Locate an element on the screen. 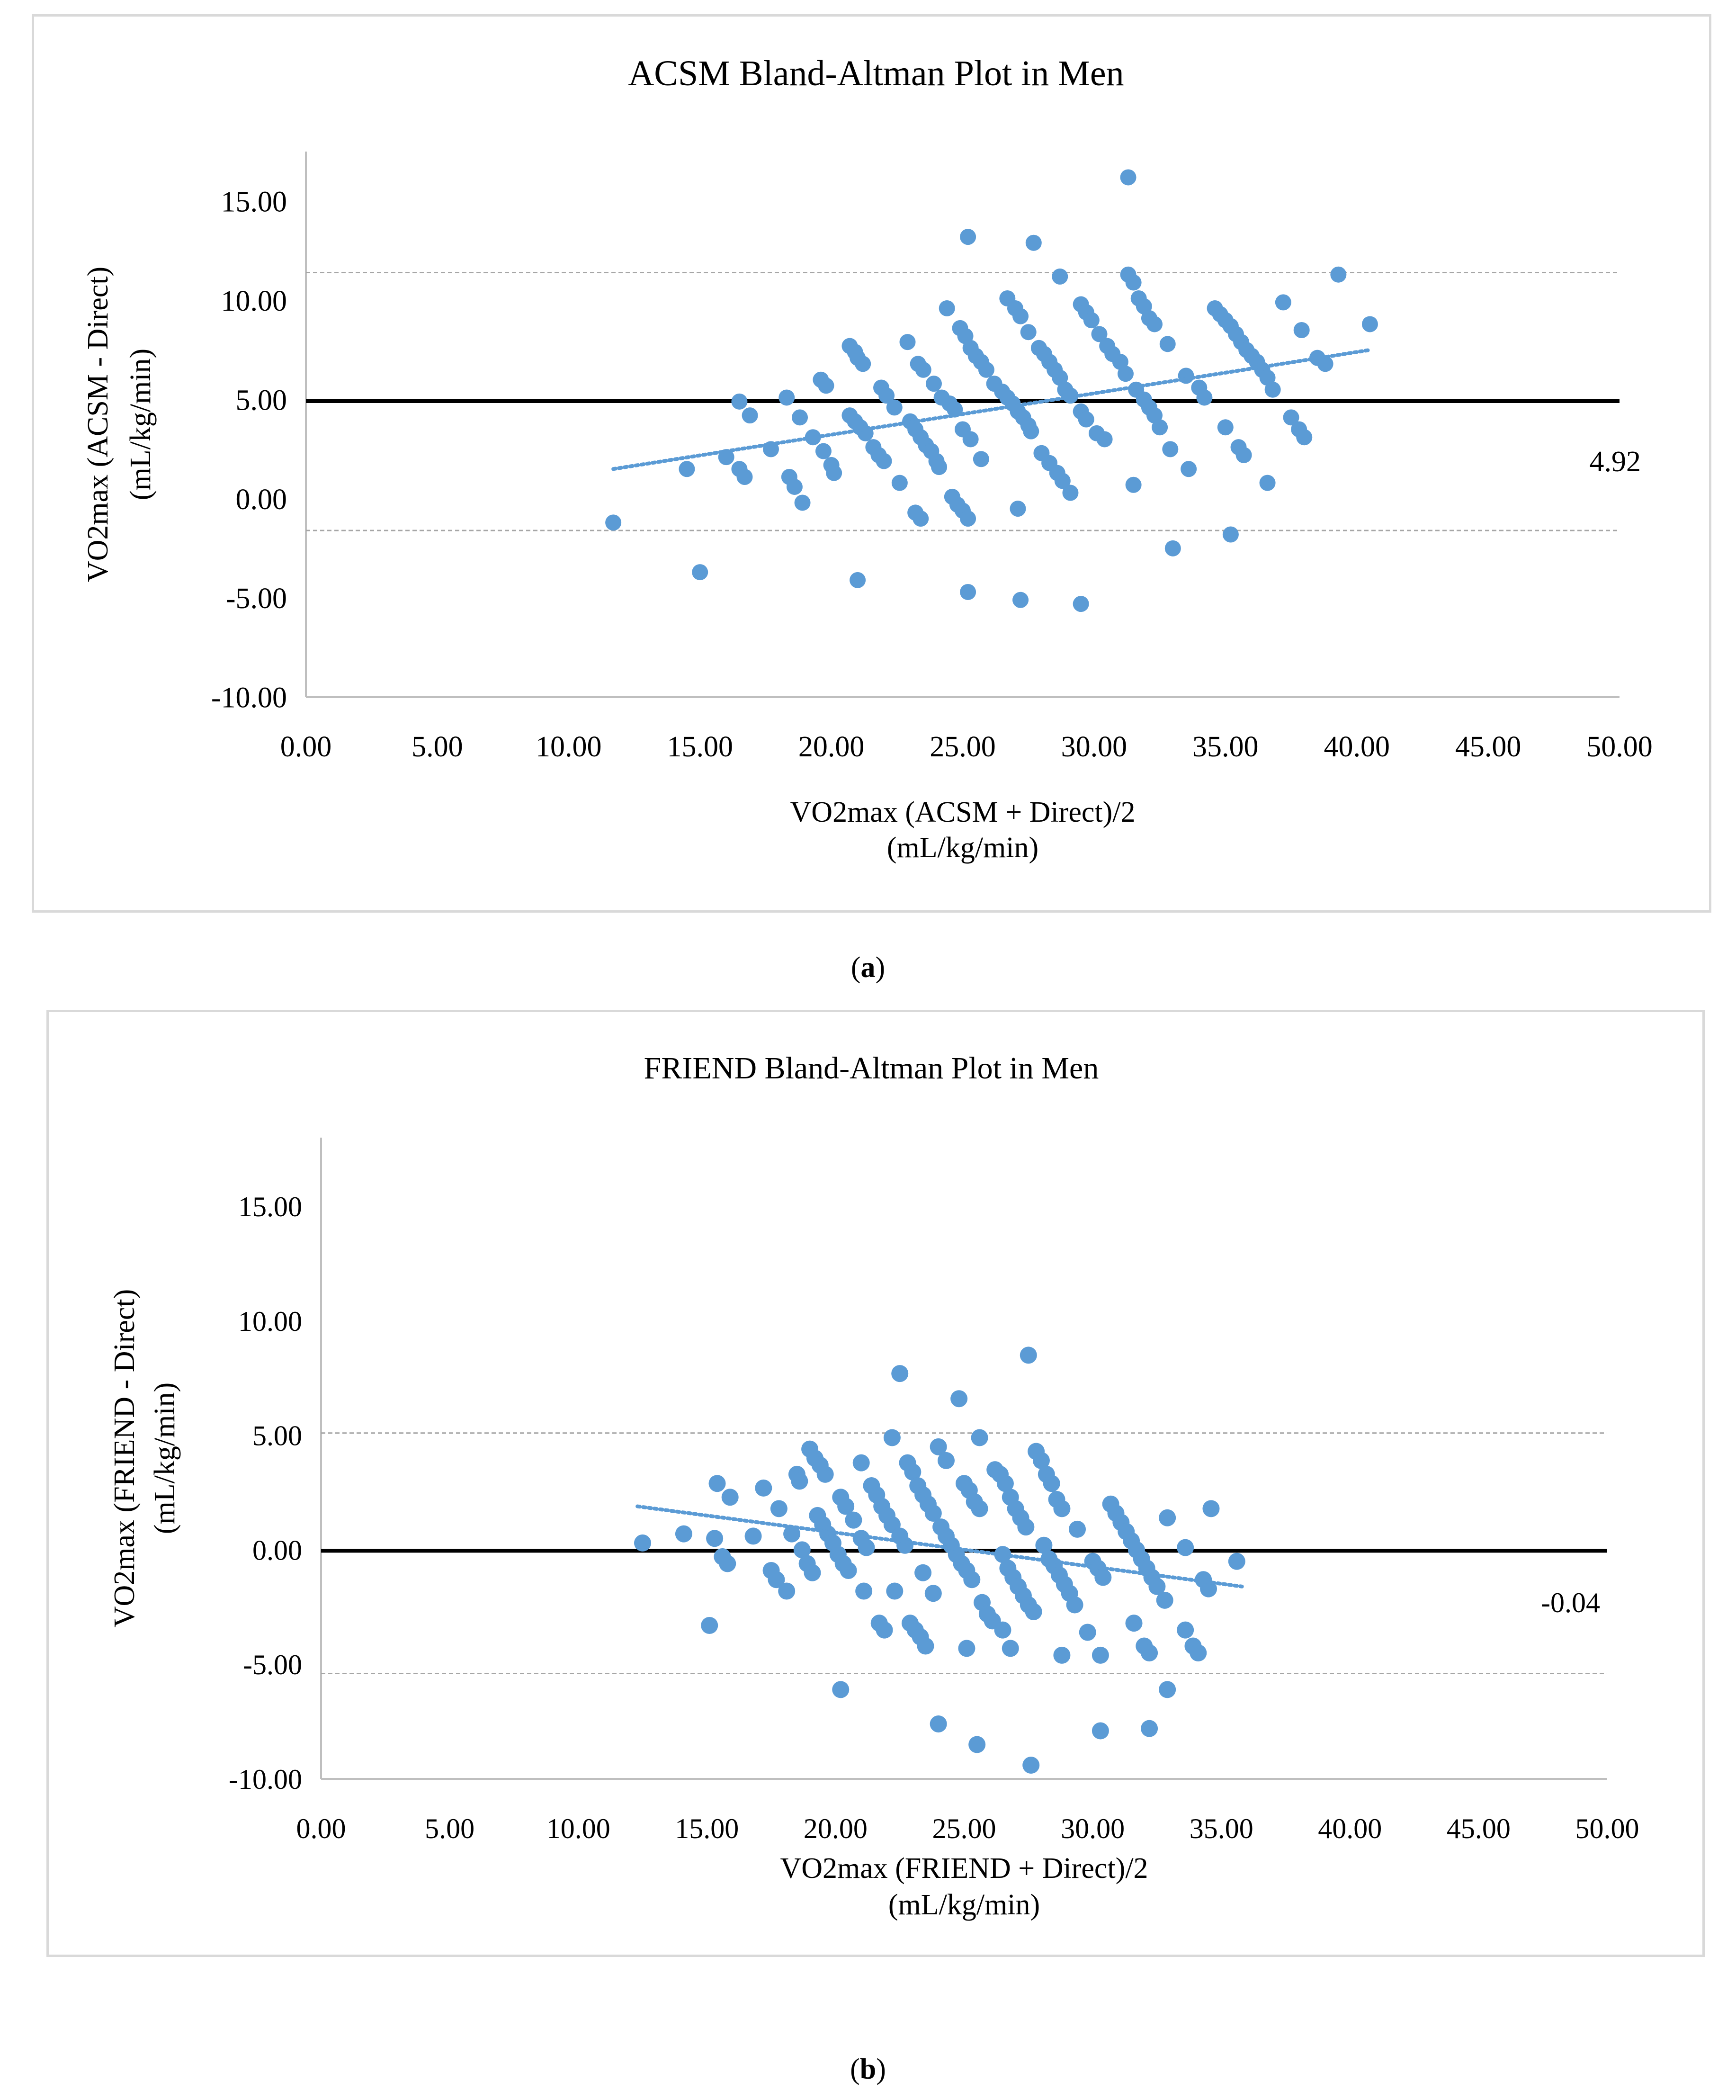 This screenshot has height=2100, width=1736. caption-close-paren: ) is located at coordinates (880, 967).